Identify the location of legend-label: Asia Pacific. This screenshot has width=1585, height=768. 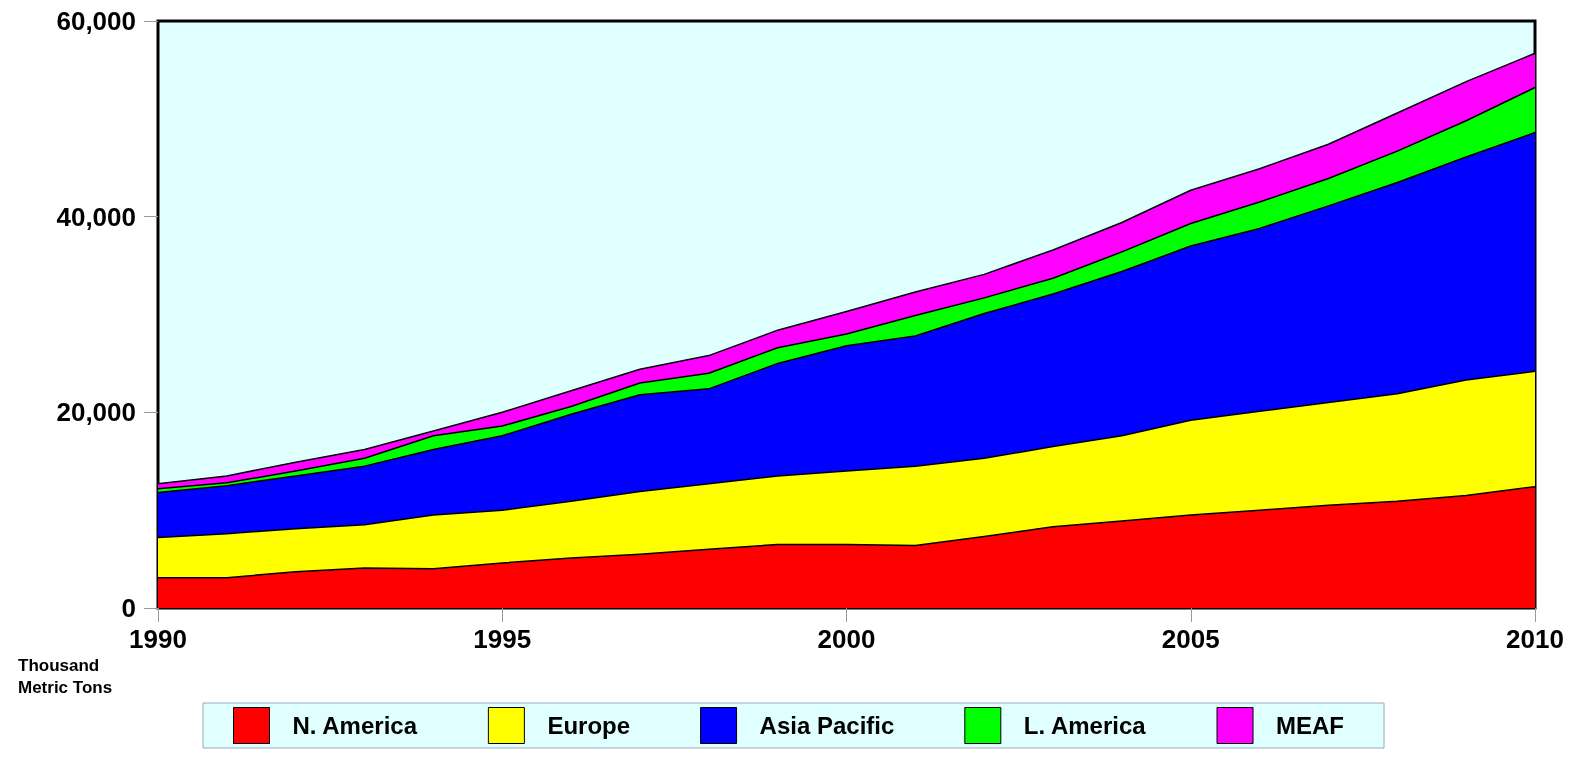
(827, 725).